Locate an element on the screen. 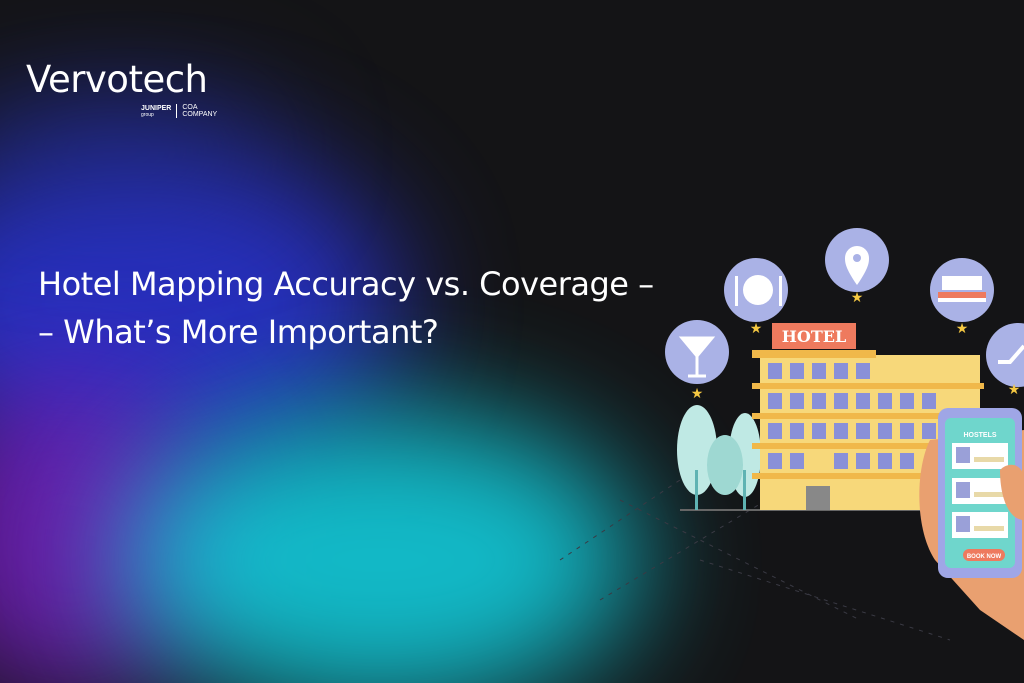  juniper-label: JUNIPER is located at coordinates (156, 108).